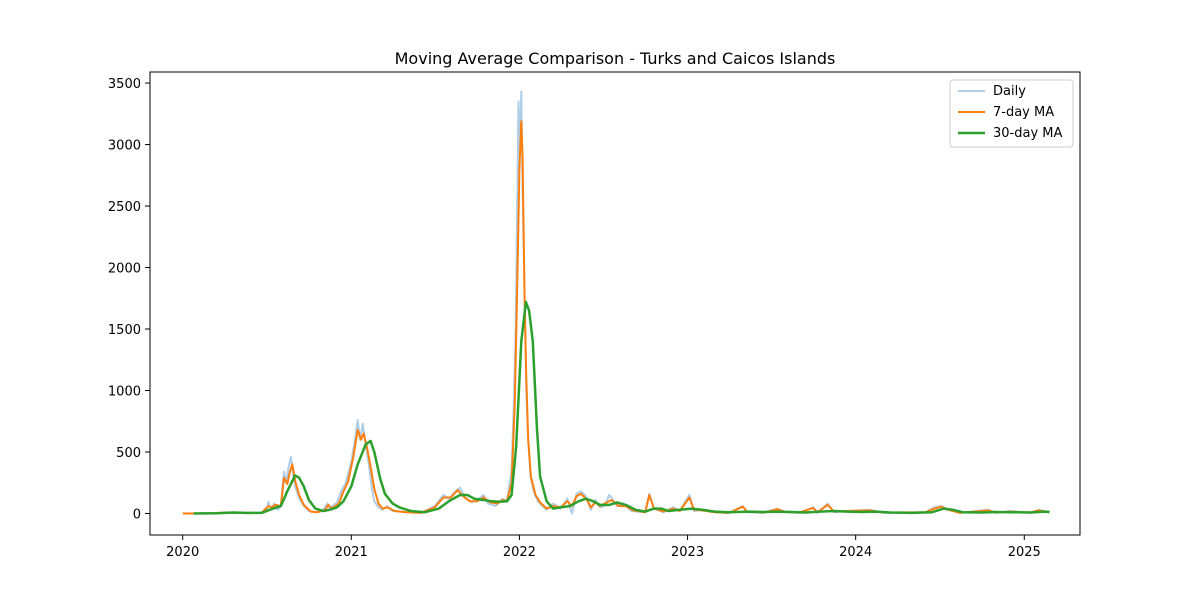  I want to click on legend-label-30-day-ma: 30-day MA, so click(1027, 133).